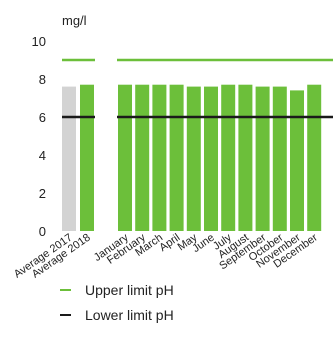 This screenshot has width=333, height=351. What do you see at coordinates (42, 231) in the screenshot?
I see `y-tick-label: 0` at bounding box center [42, 231].